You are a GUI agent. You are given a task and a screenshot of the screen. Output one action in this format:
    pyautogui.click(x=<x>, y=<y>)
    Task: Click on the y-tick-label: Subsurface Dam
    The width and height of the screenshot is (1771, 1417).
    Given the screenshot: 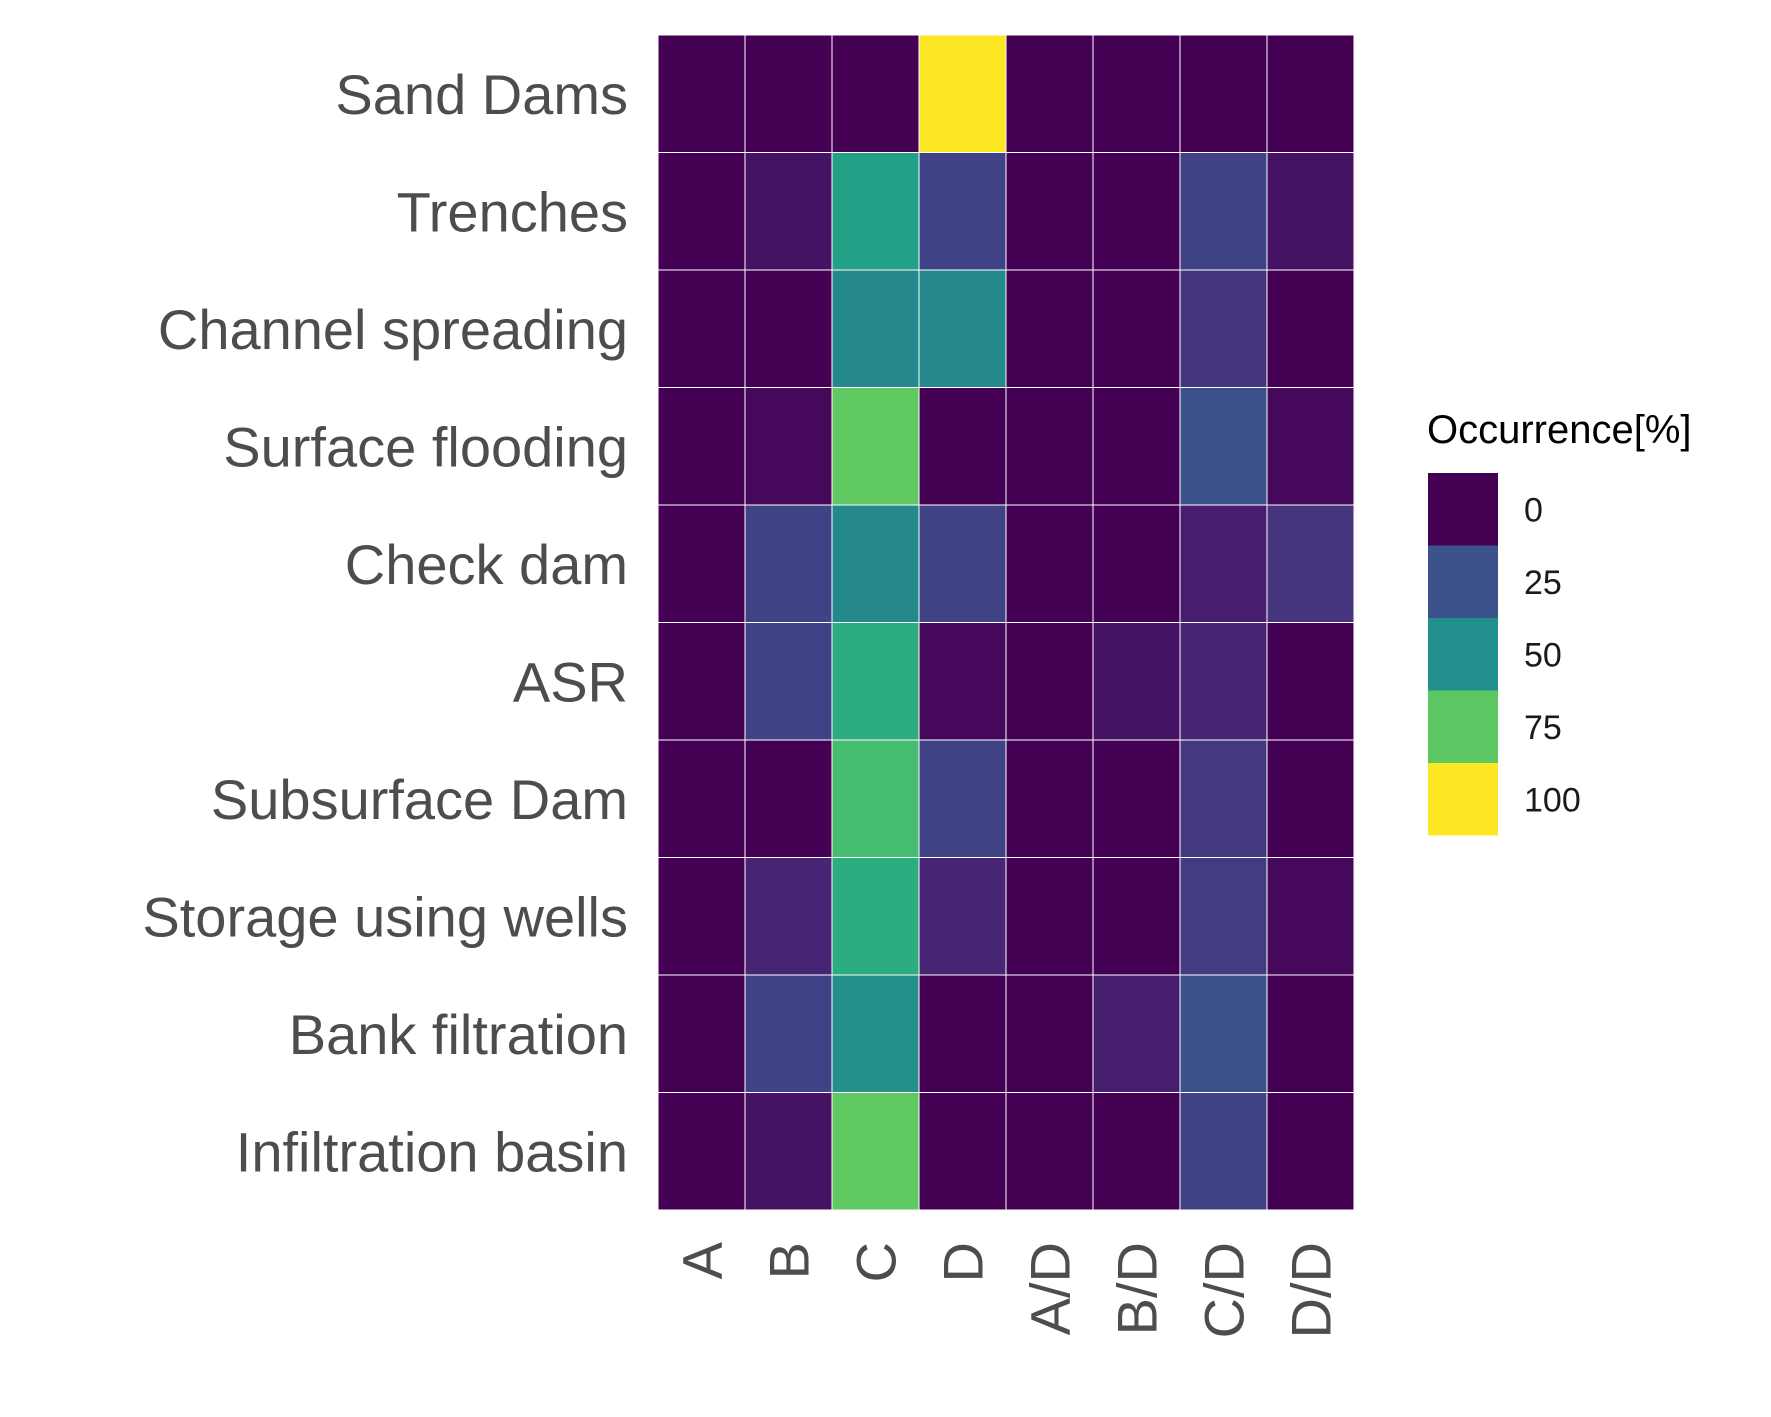 What is the action you would take?
    pyautogui.click(x=419, y=799)
    